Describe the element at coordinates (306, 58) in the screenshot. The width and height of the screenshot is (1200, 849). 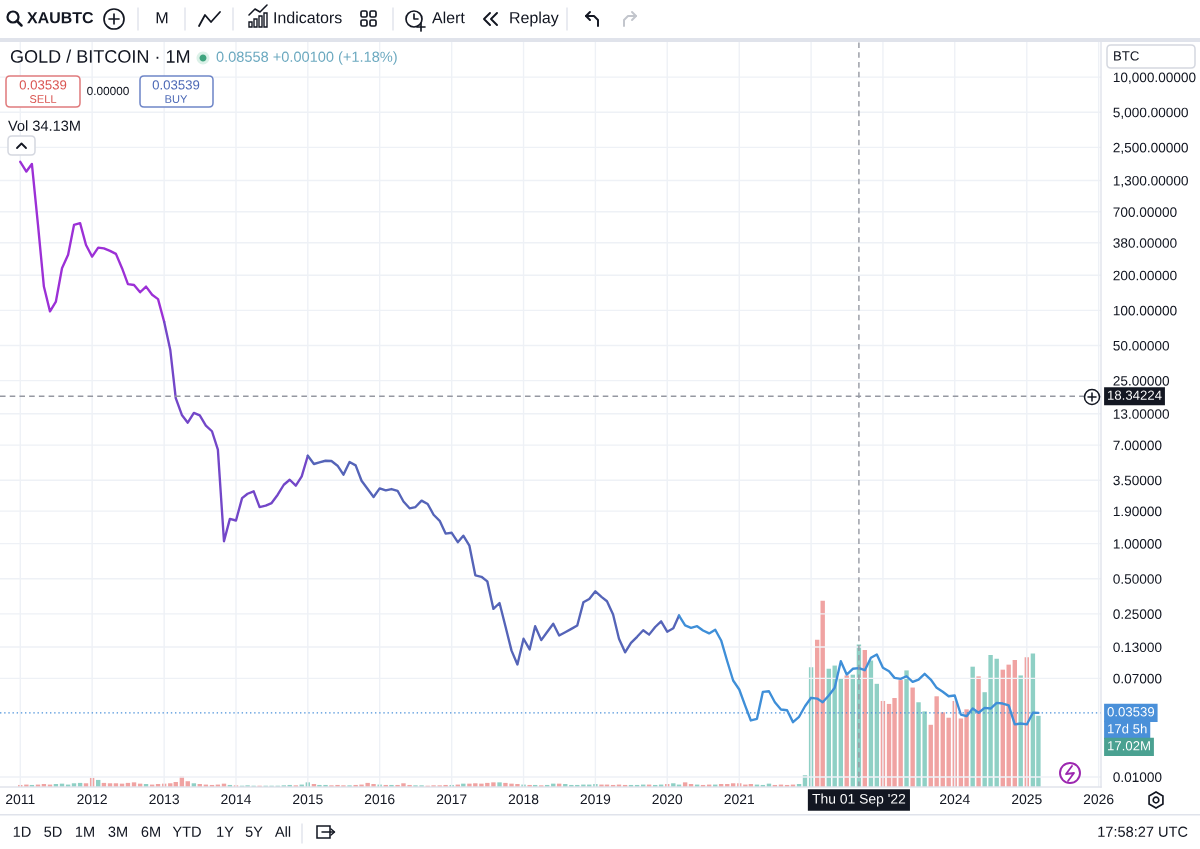
I see `text: 0.08558 +0.00100 (+1.18%)` at that location.